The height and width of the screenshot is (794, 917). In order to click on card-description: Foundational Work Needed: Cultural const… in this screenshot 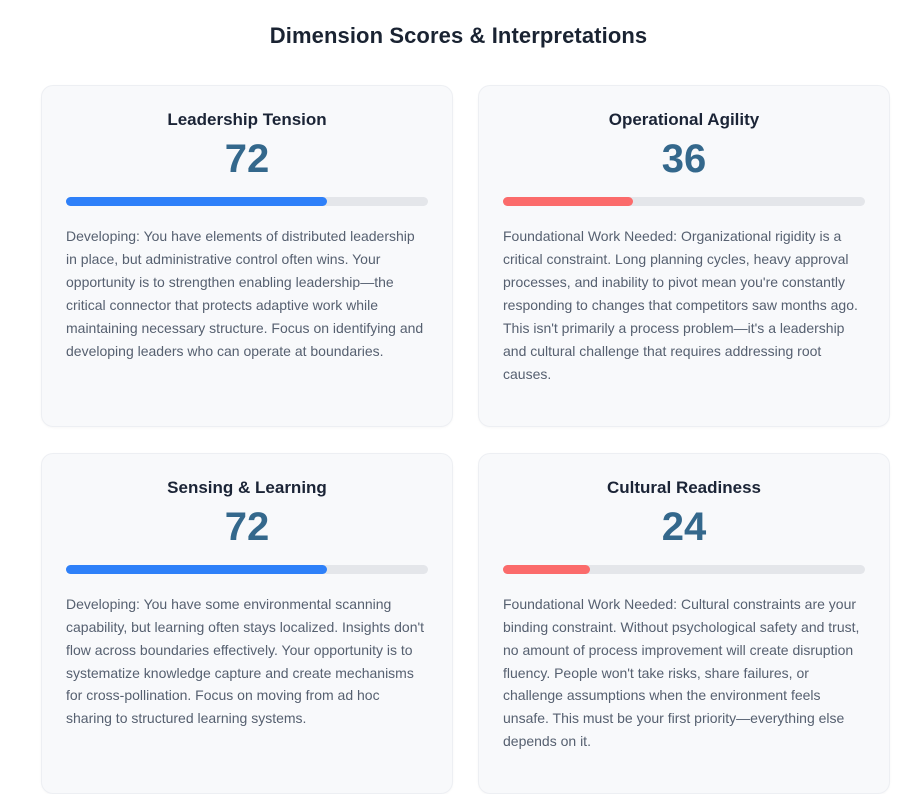, I will do `click(681, 672)`.